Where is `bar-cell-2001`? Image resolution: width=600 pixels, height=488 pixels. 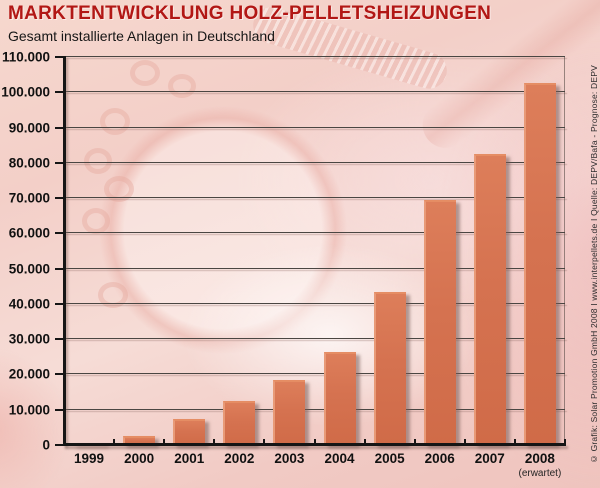
bar-cell-2001 is located at coordinates (189, 251).